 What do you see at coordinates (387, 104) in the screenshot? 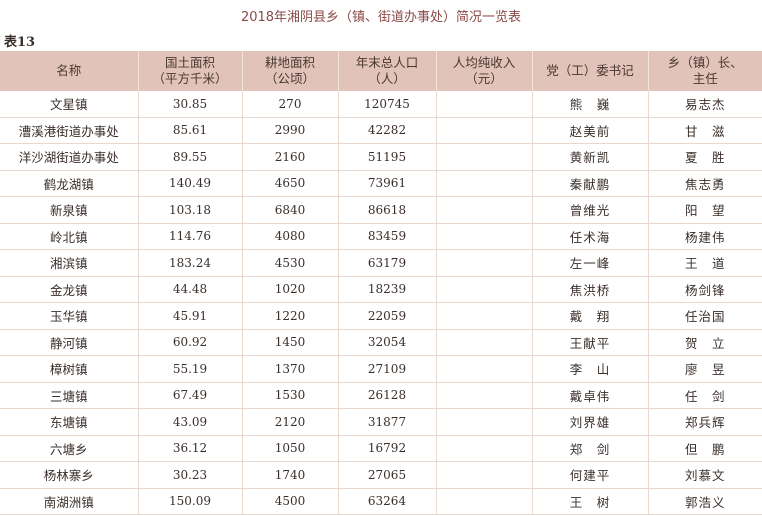
I see `cell-population: 120745` at bounding box center [387, 104].